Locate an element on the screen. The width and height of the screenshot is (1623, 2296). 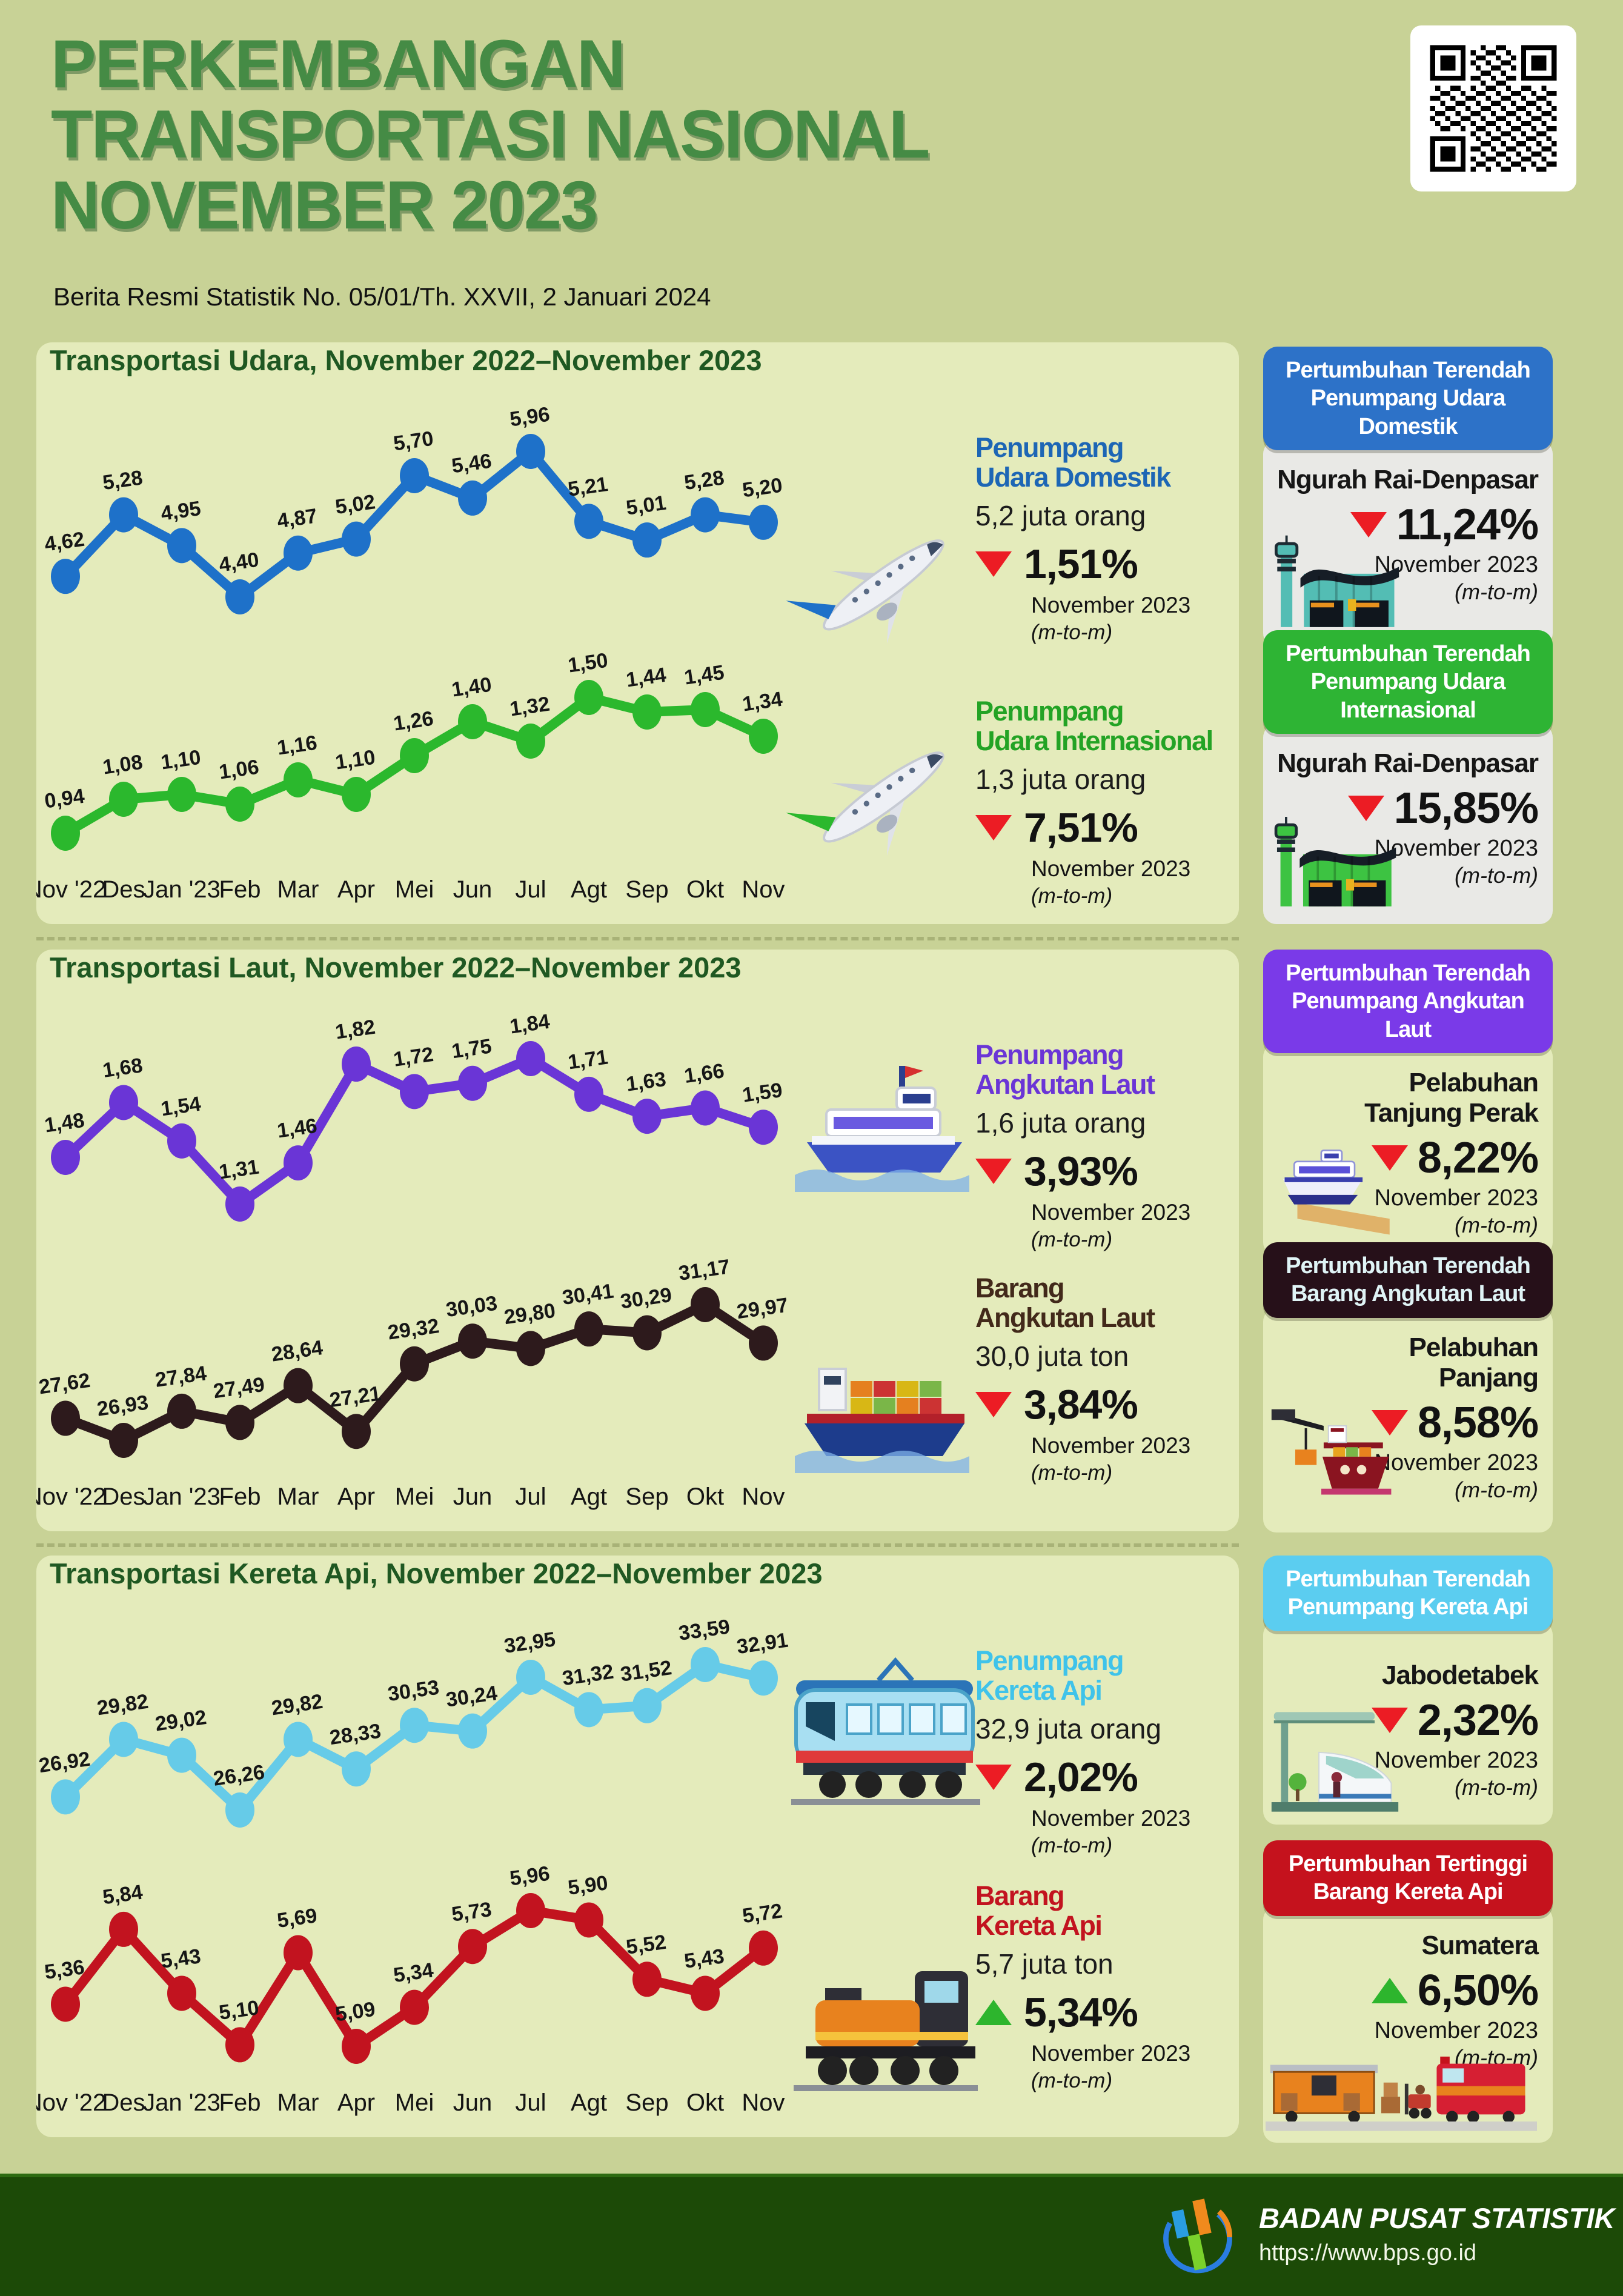
metric-value: 5,2 juta orang is located at coordinates (1060, 516).